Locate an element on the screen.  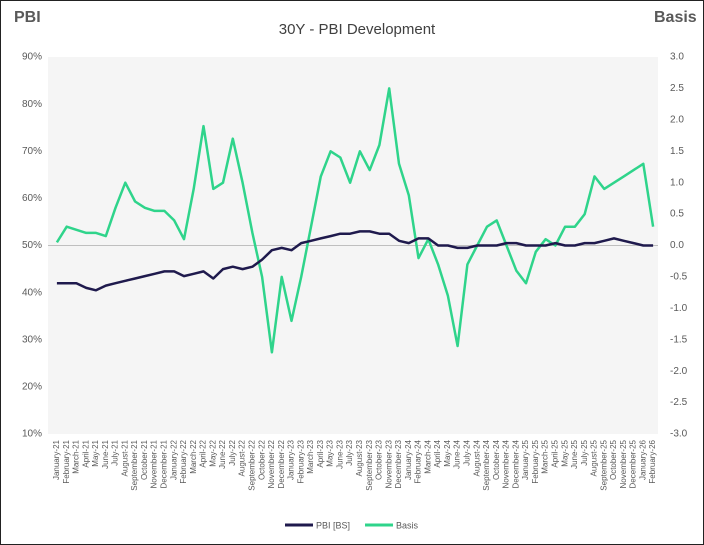
y2-tick-label: 2.5 is located at coordinates (677, 88).